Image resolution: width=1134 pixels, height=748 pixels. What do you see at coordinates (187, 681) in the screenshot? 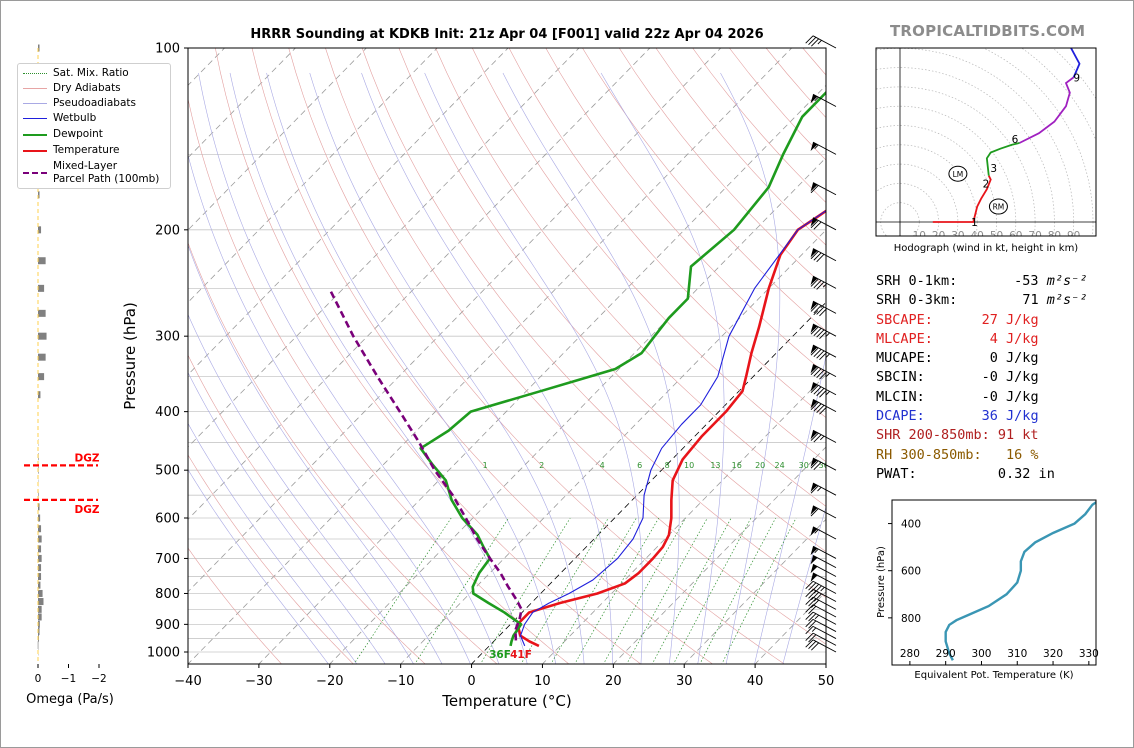
I see `x-tick-label: −40` at bounding box center [187, 681].